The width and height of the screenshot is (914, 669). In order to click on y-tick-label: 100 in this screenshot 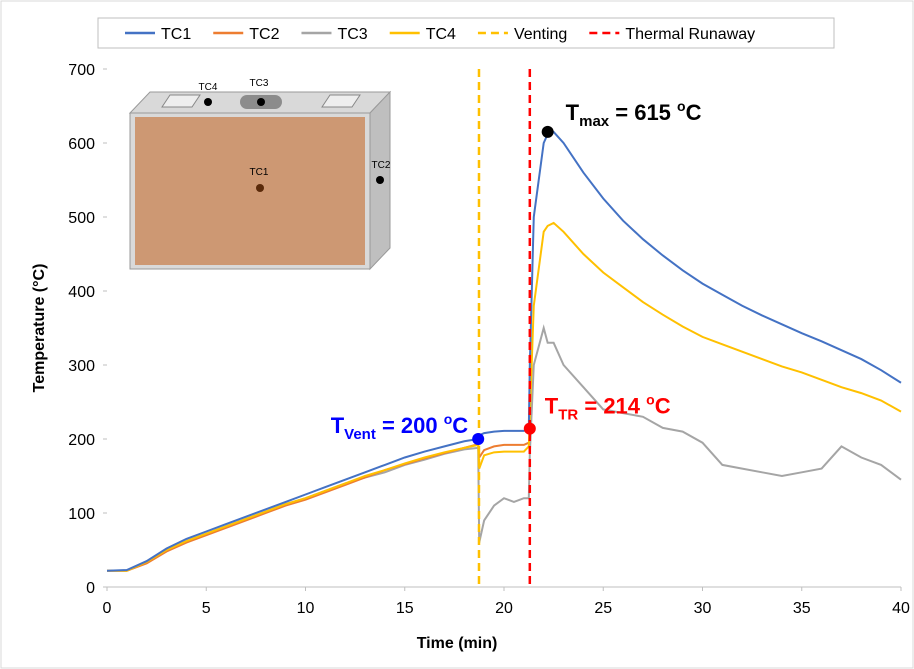, I will do `click(81, 514)`.